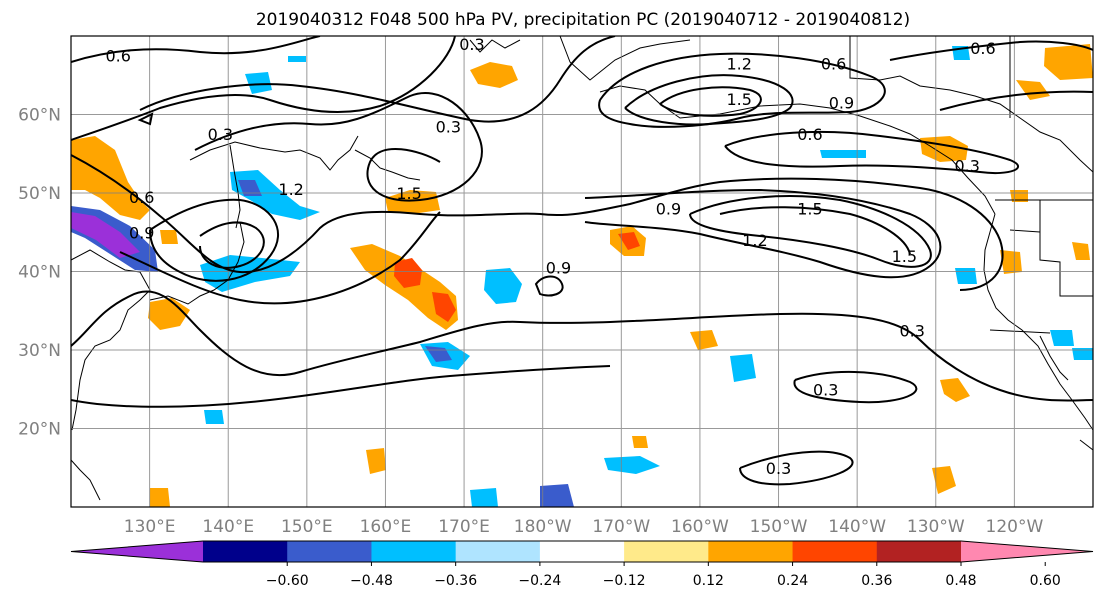 This screenshot has width=1105, height=601. What do you see at coordinates (386, 527) in the screenshot?
I see `longitude-label: 160°E` at bounding box center [386, 527].